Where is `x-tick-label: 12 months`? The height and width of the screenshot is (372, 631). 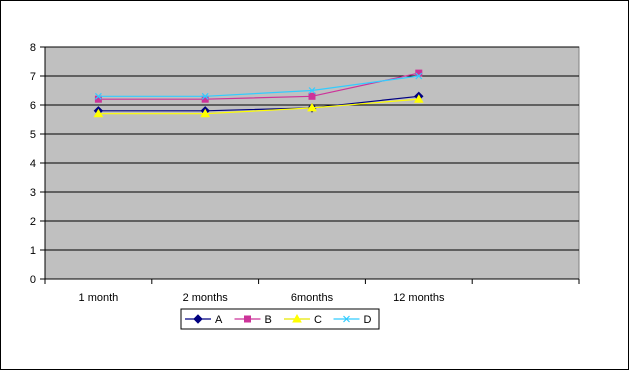 x-tick-label: 12 months is located at coordinates (419, 298).